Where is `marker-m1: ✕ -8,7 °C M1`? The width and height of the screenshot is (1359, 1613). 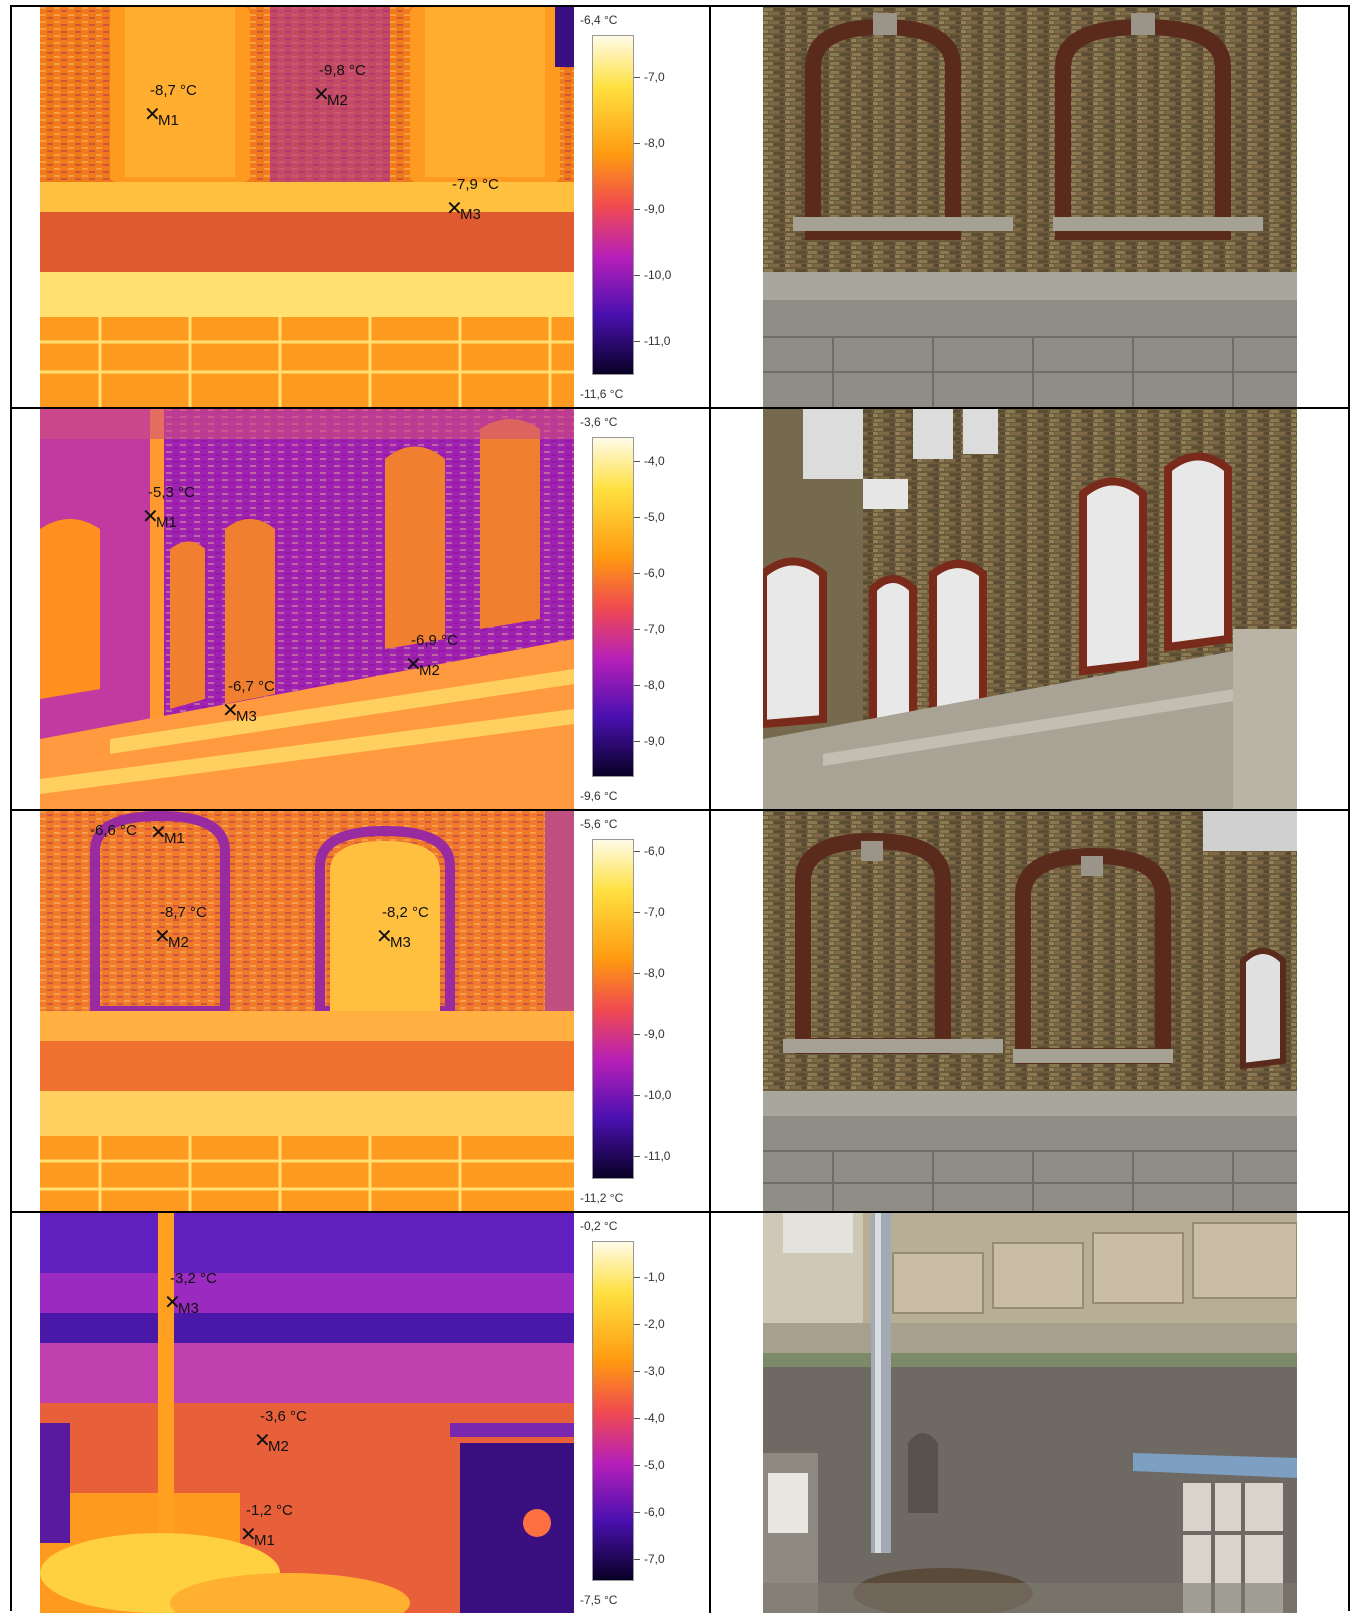 marker-m1: ✕ -8,7 °C M1 is located at coordinates (170, 105).